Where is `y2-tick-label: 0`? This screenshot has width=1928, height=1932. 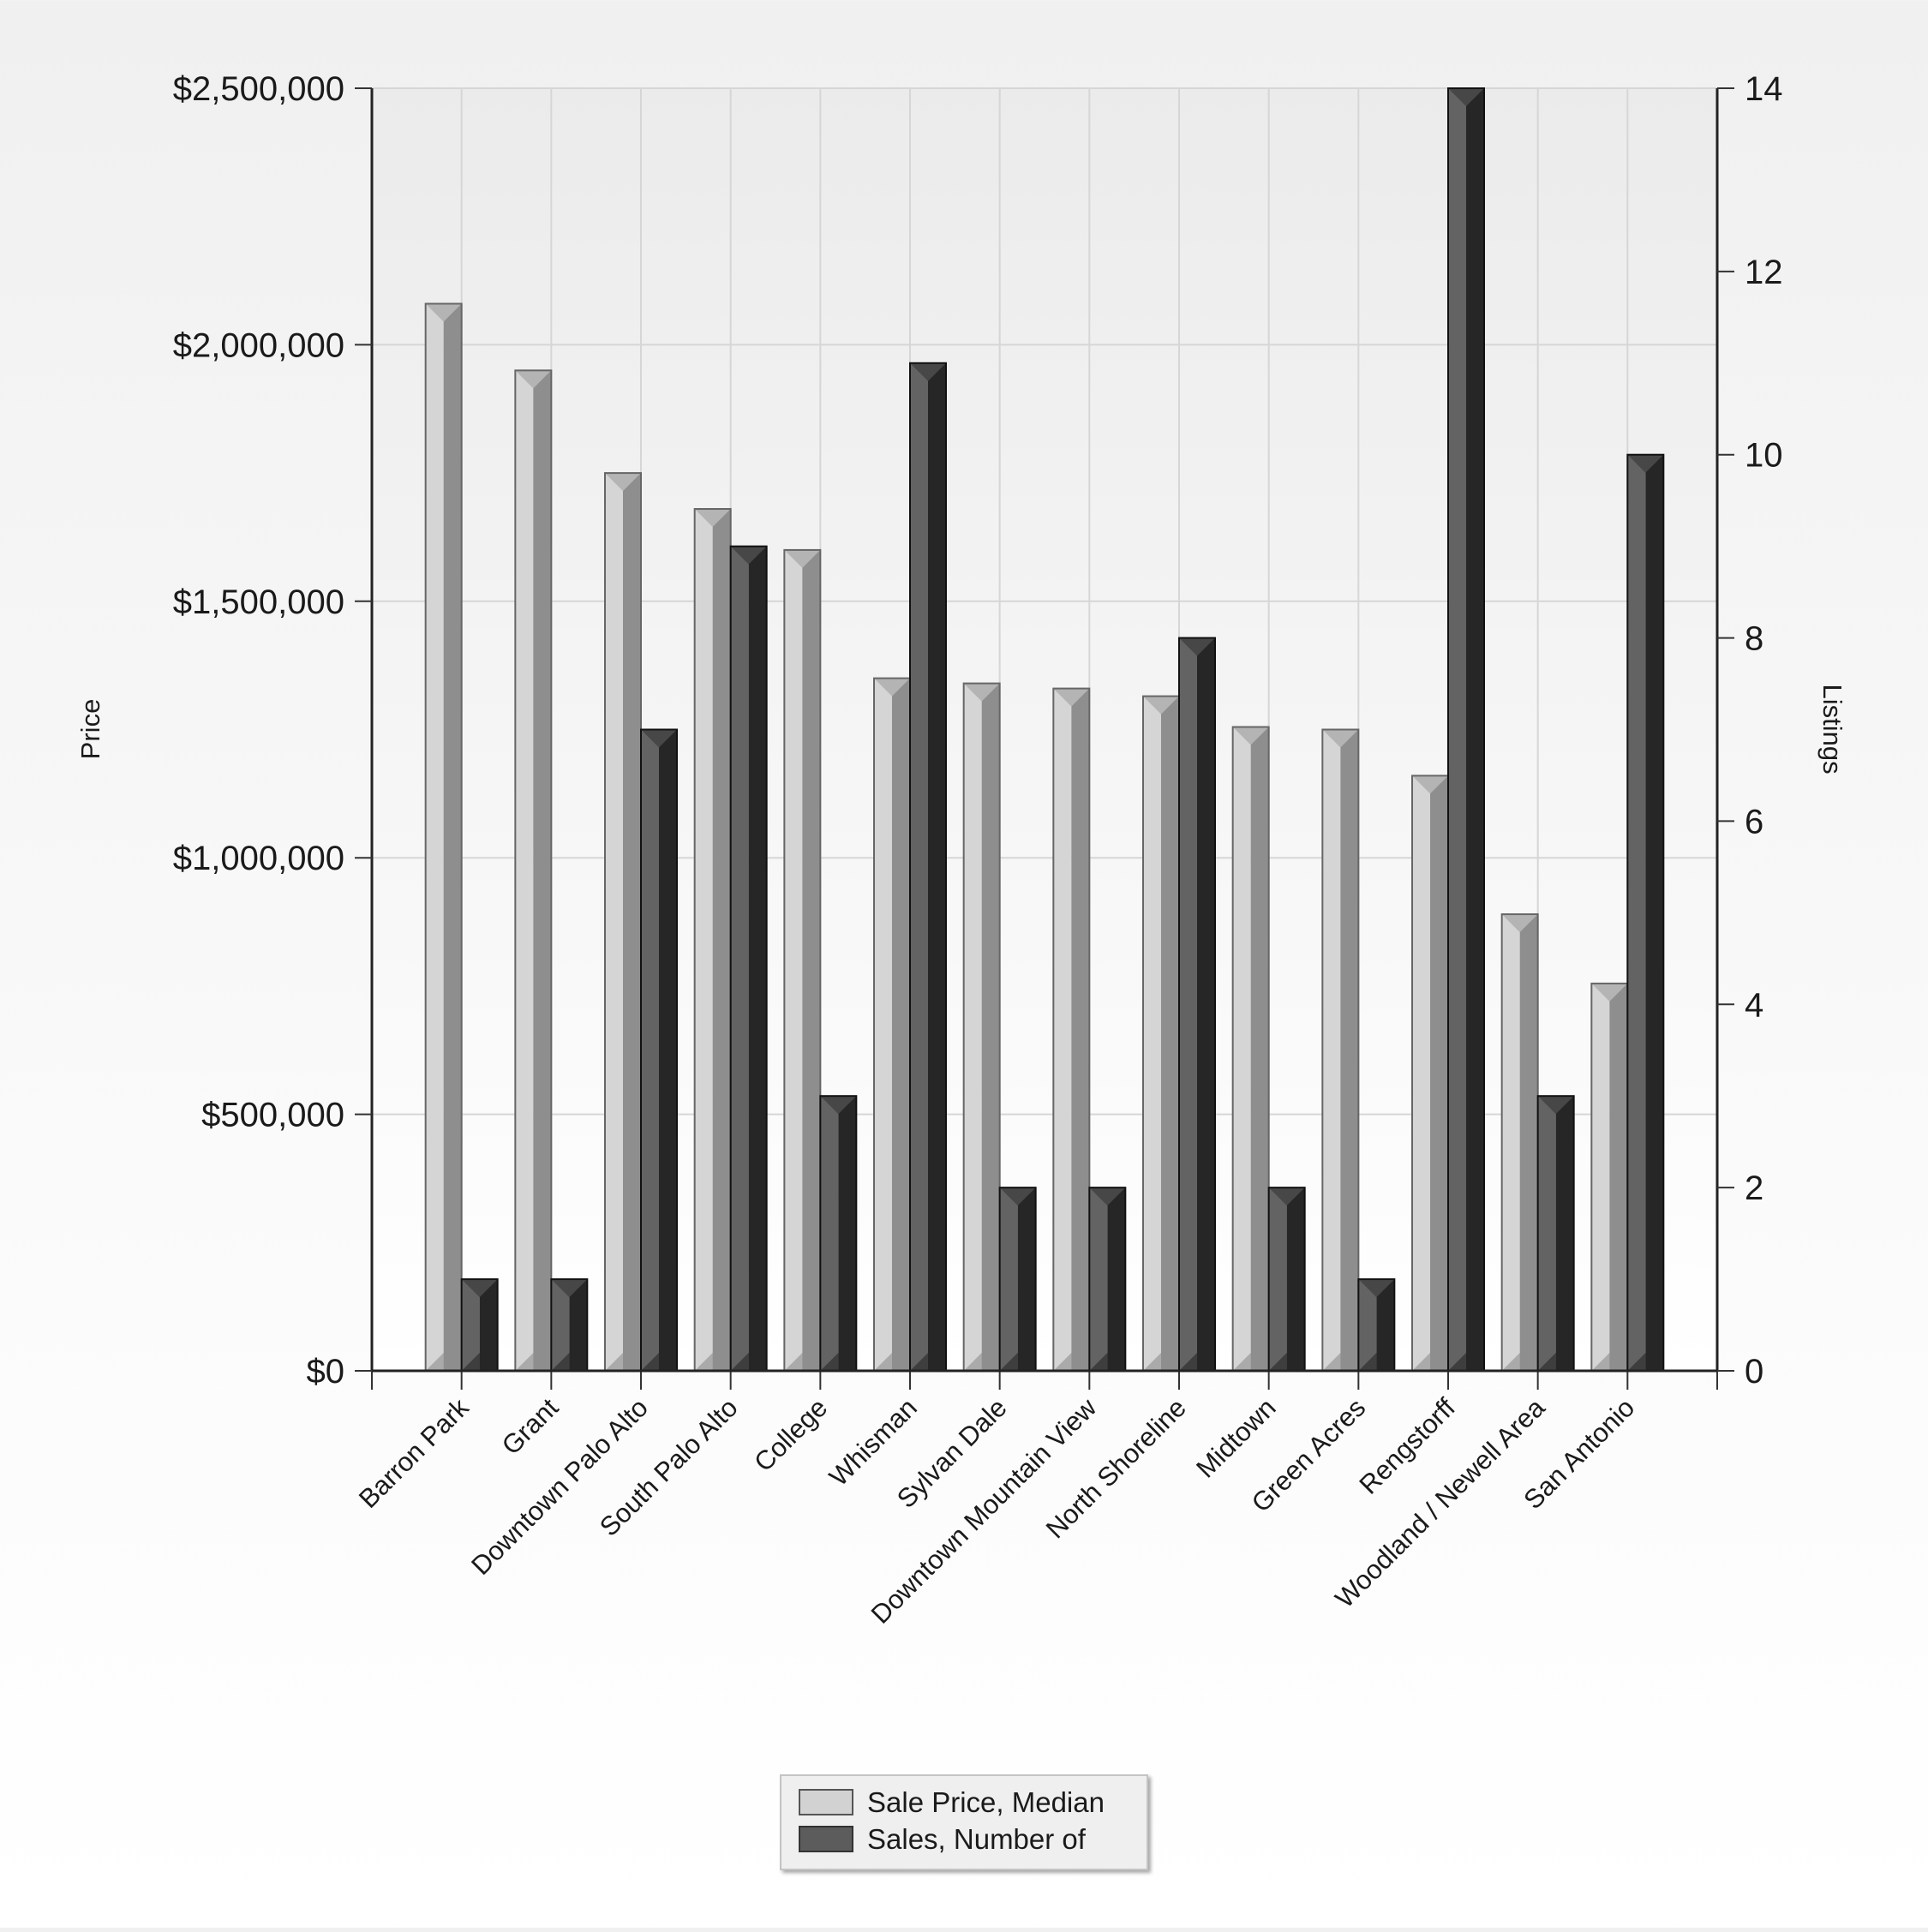 y2-tick-label: 0 is located at coordinates (1754, 1372).